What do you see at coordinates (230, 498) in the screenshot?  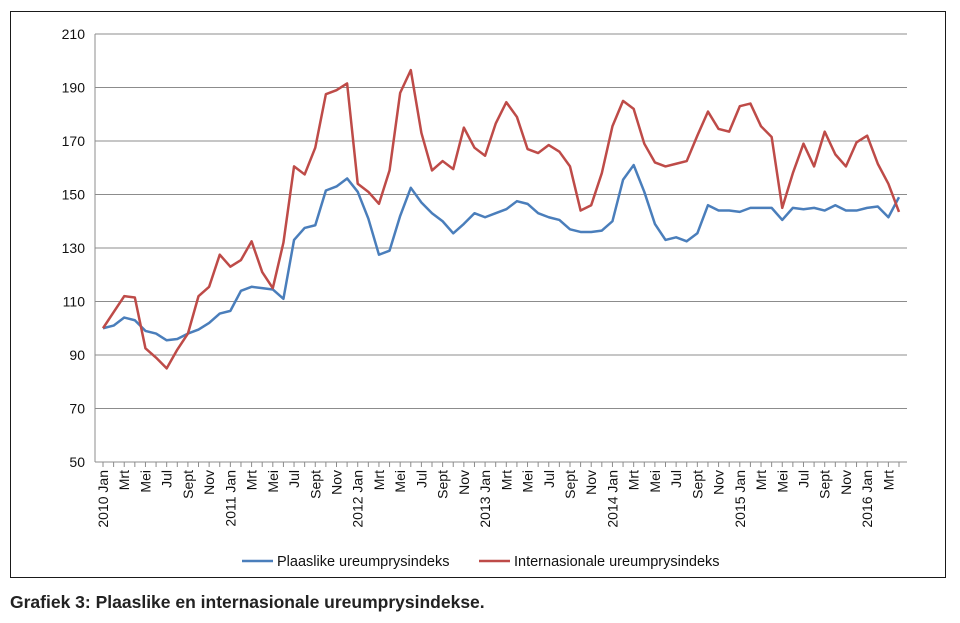 I see `x-tick-label: 2011 Jan` at bounding box center [230, 498].